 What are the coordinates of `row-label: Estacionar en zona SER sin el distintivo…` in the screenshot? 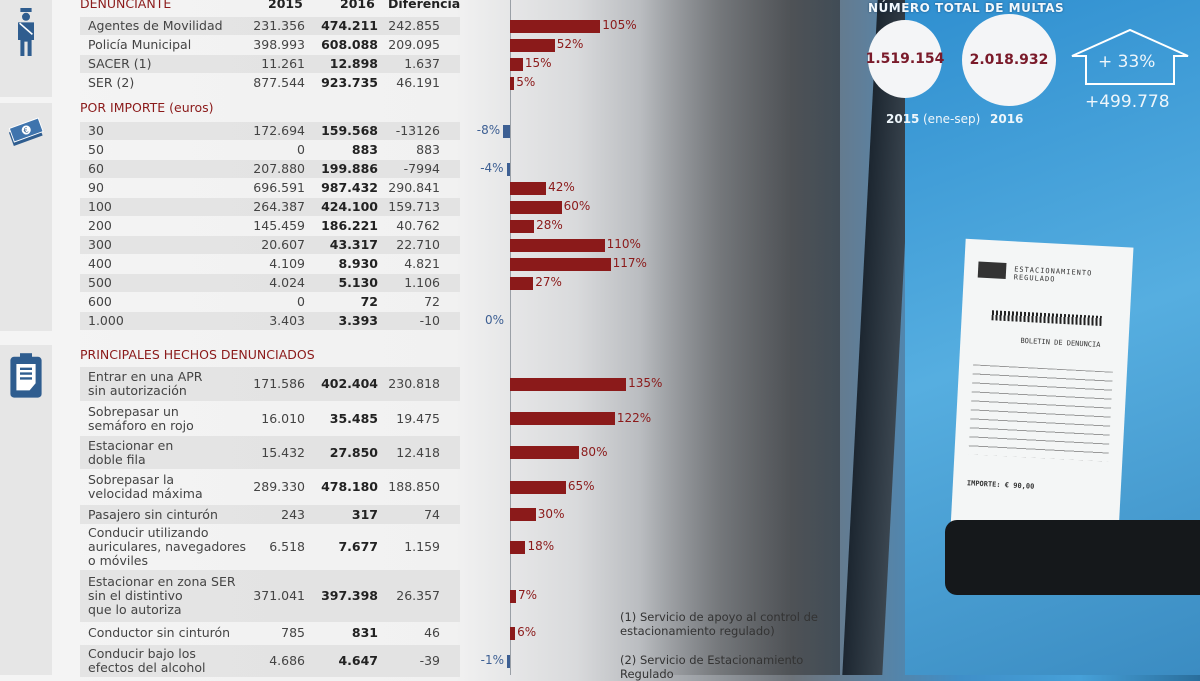 It's located at (162, 595).